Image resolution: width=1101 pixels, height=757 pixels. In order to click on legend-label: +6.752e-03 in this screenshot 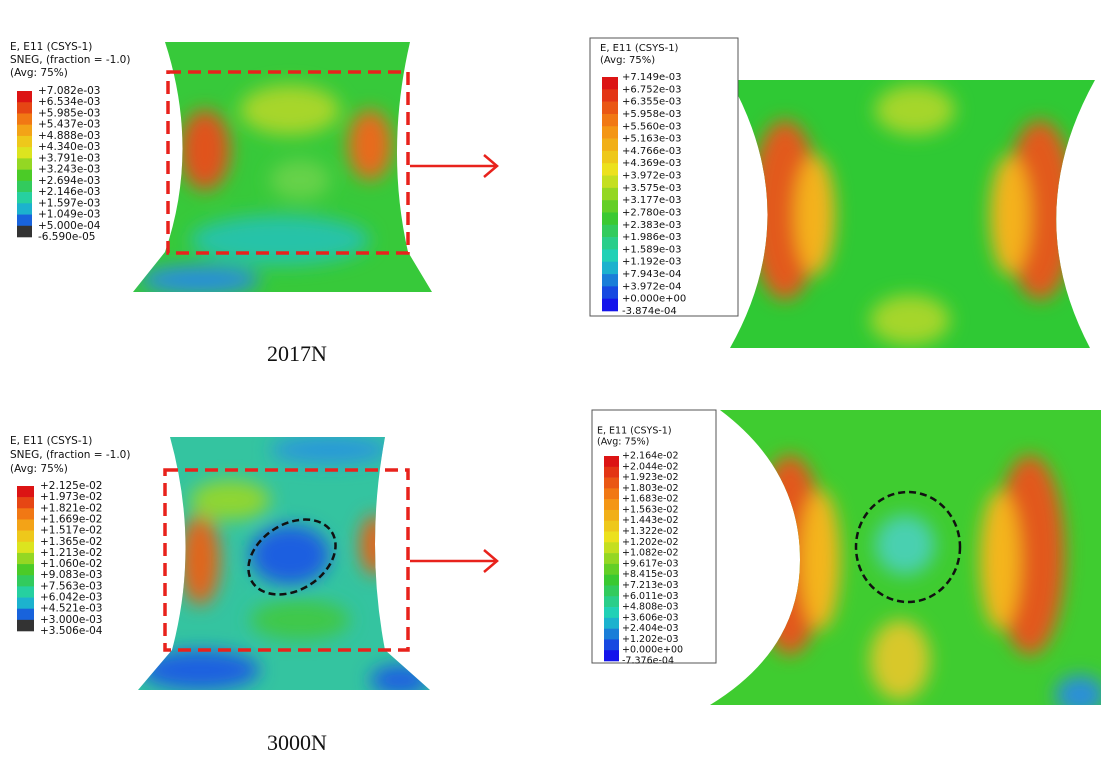, I will do `click(652, 89)`.